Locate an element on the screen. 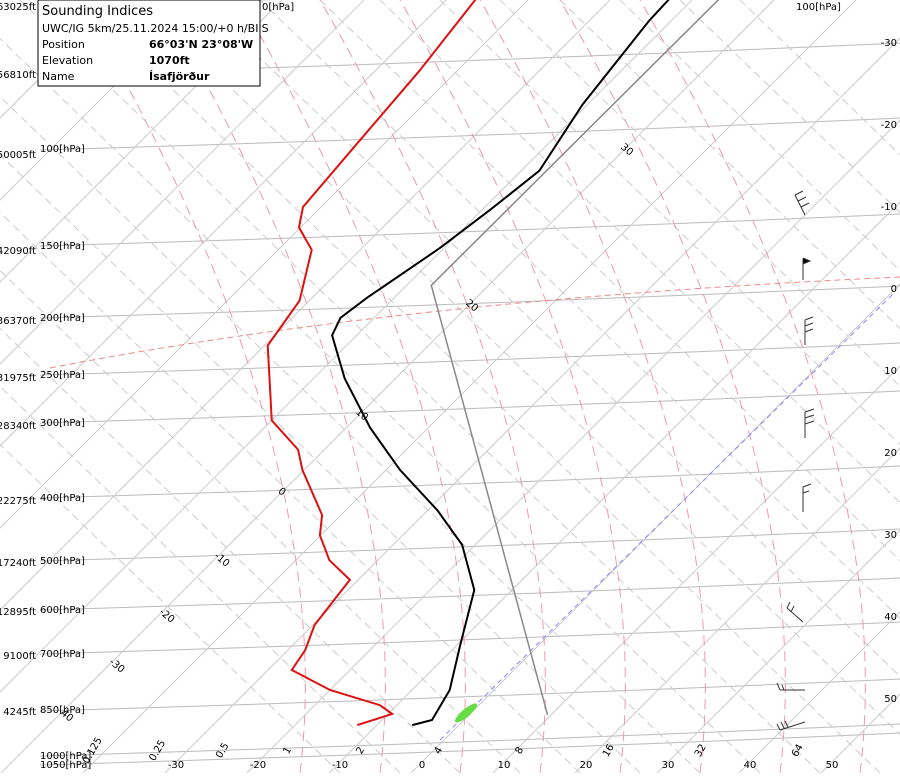 Image resolution: width=900 pixels, height=777 pixels. altitude-label: 36370ft is located at coordinates (18, 321).